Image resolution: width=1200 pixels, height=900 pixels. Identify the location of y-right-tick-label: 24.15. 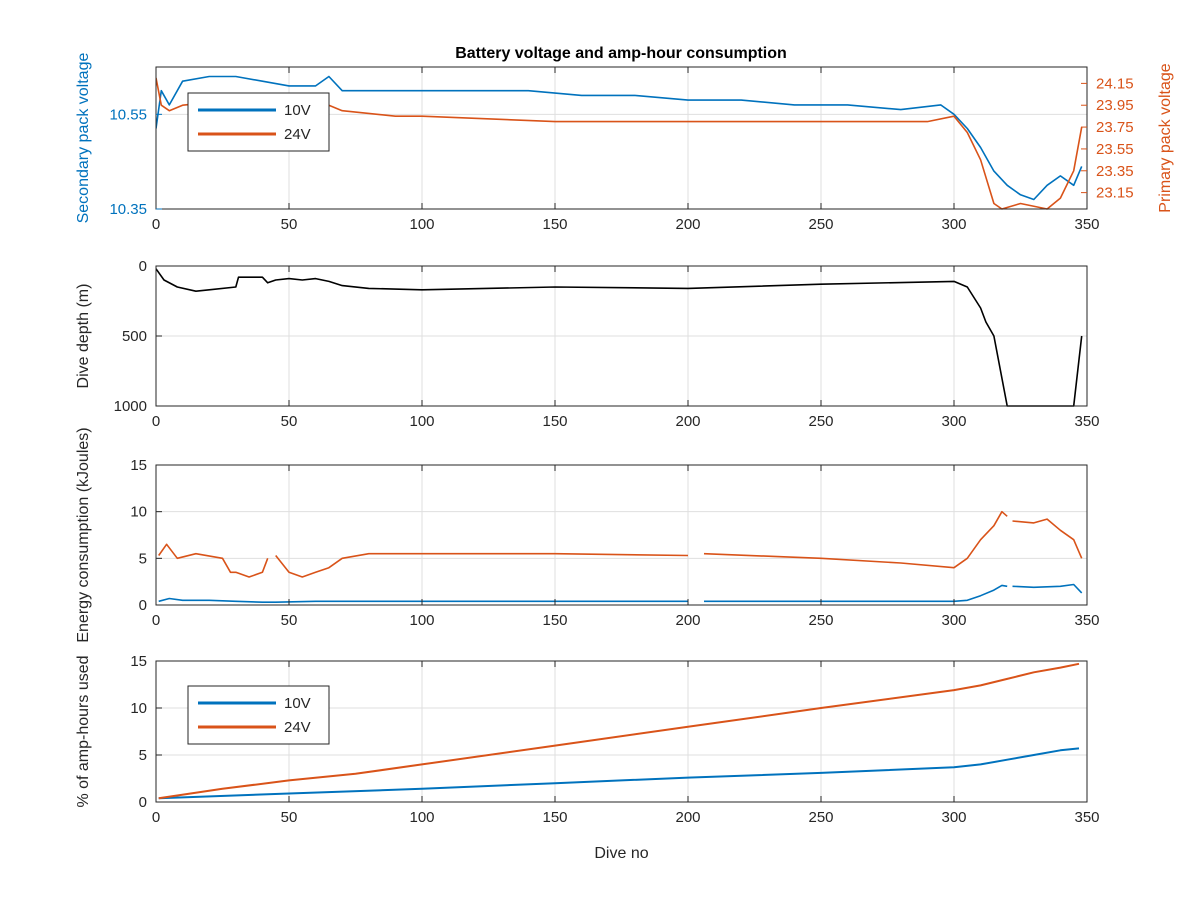
(1115, 83).